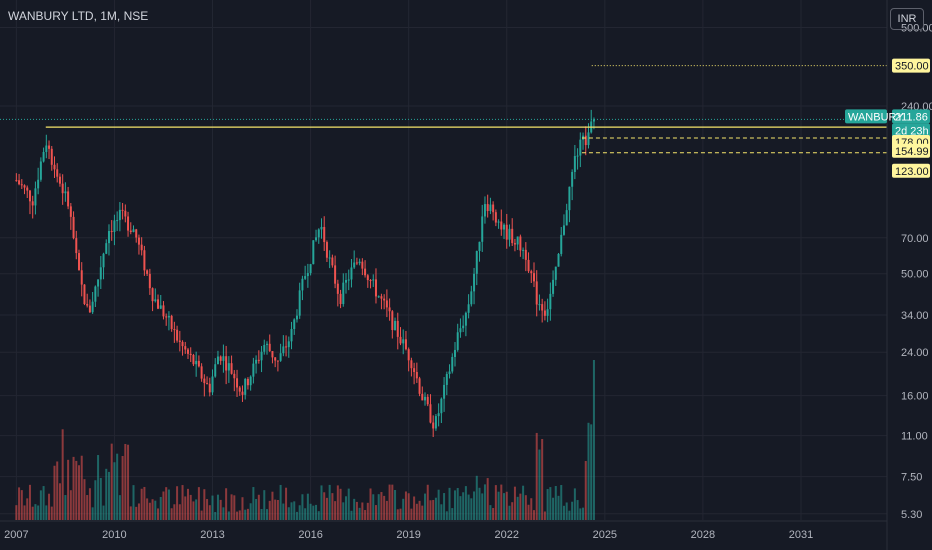 The height and width of the screenshot is (550, 932). I want to click on y-tick-label: 34.00, so click(915, 316).